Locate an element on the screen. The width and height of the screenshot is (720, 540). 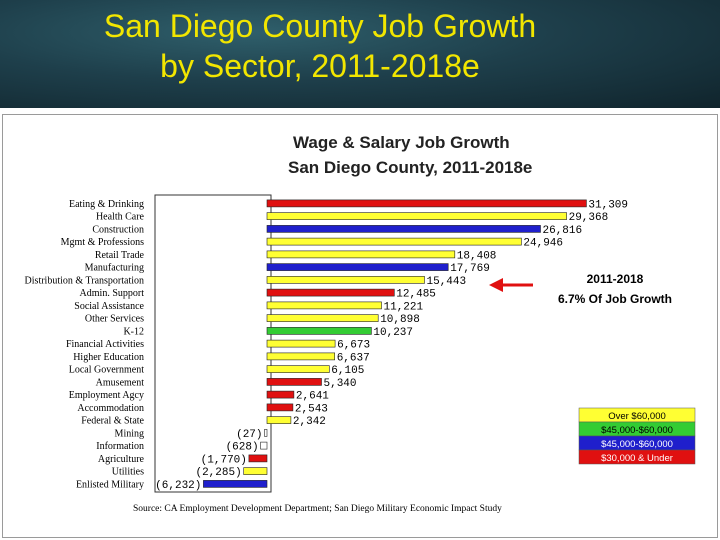
callout-line1: 2011-2018 is located at coordinates (615, 279).